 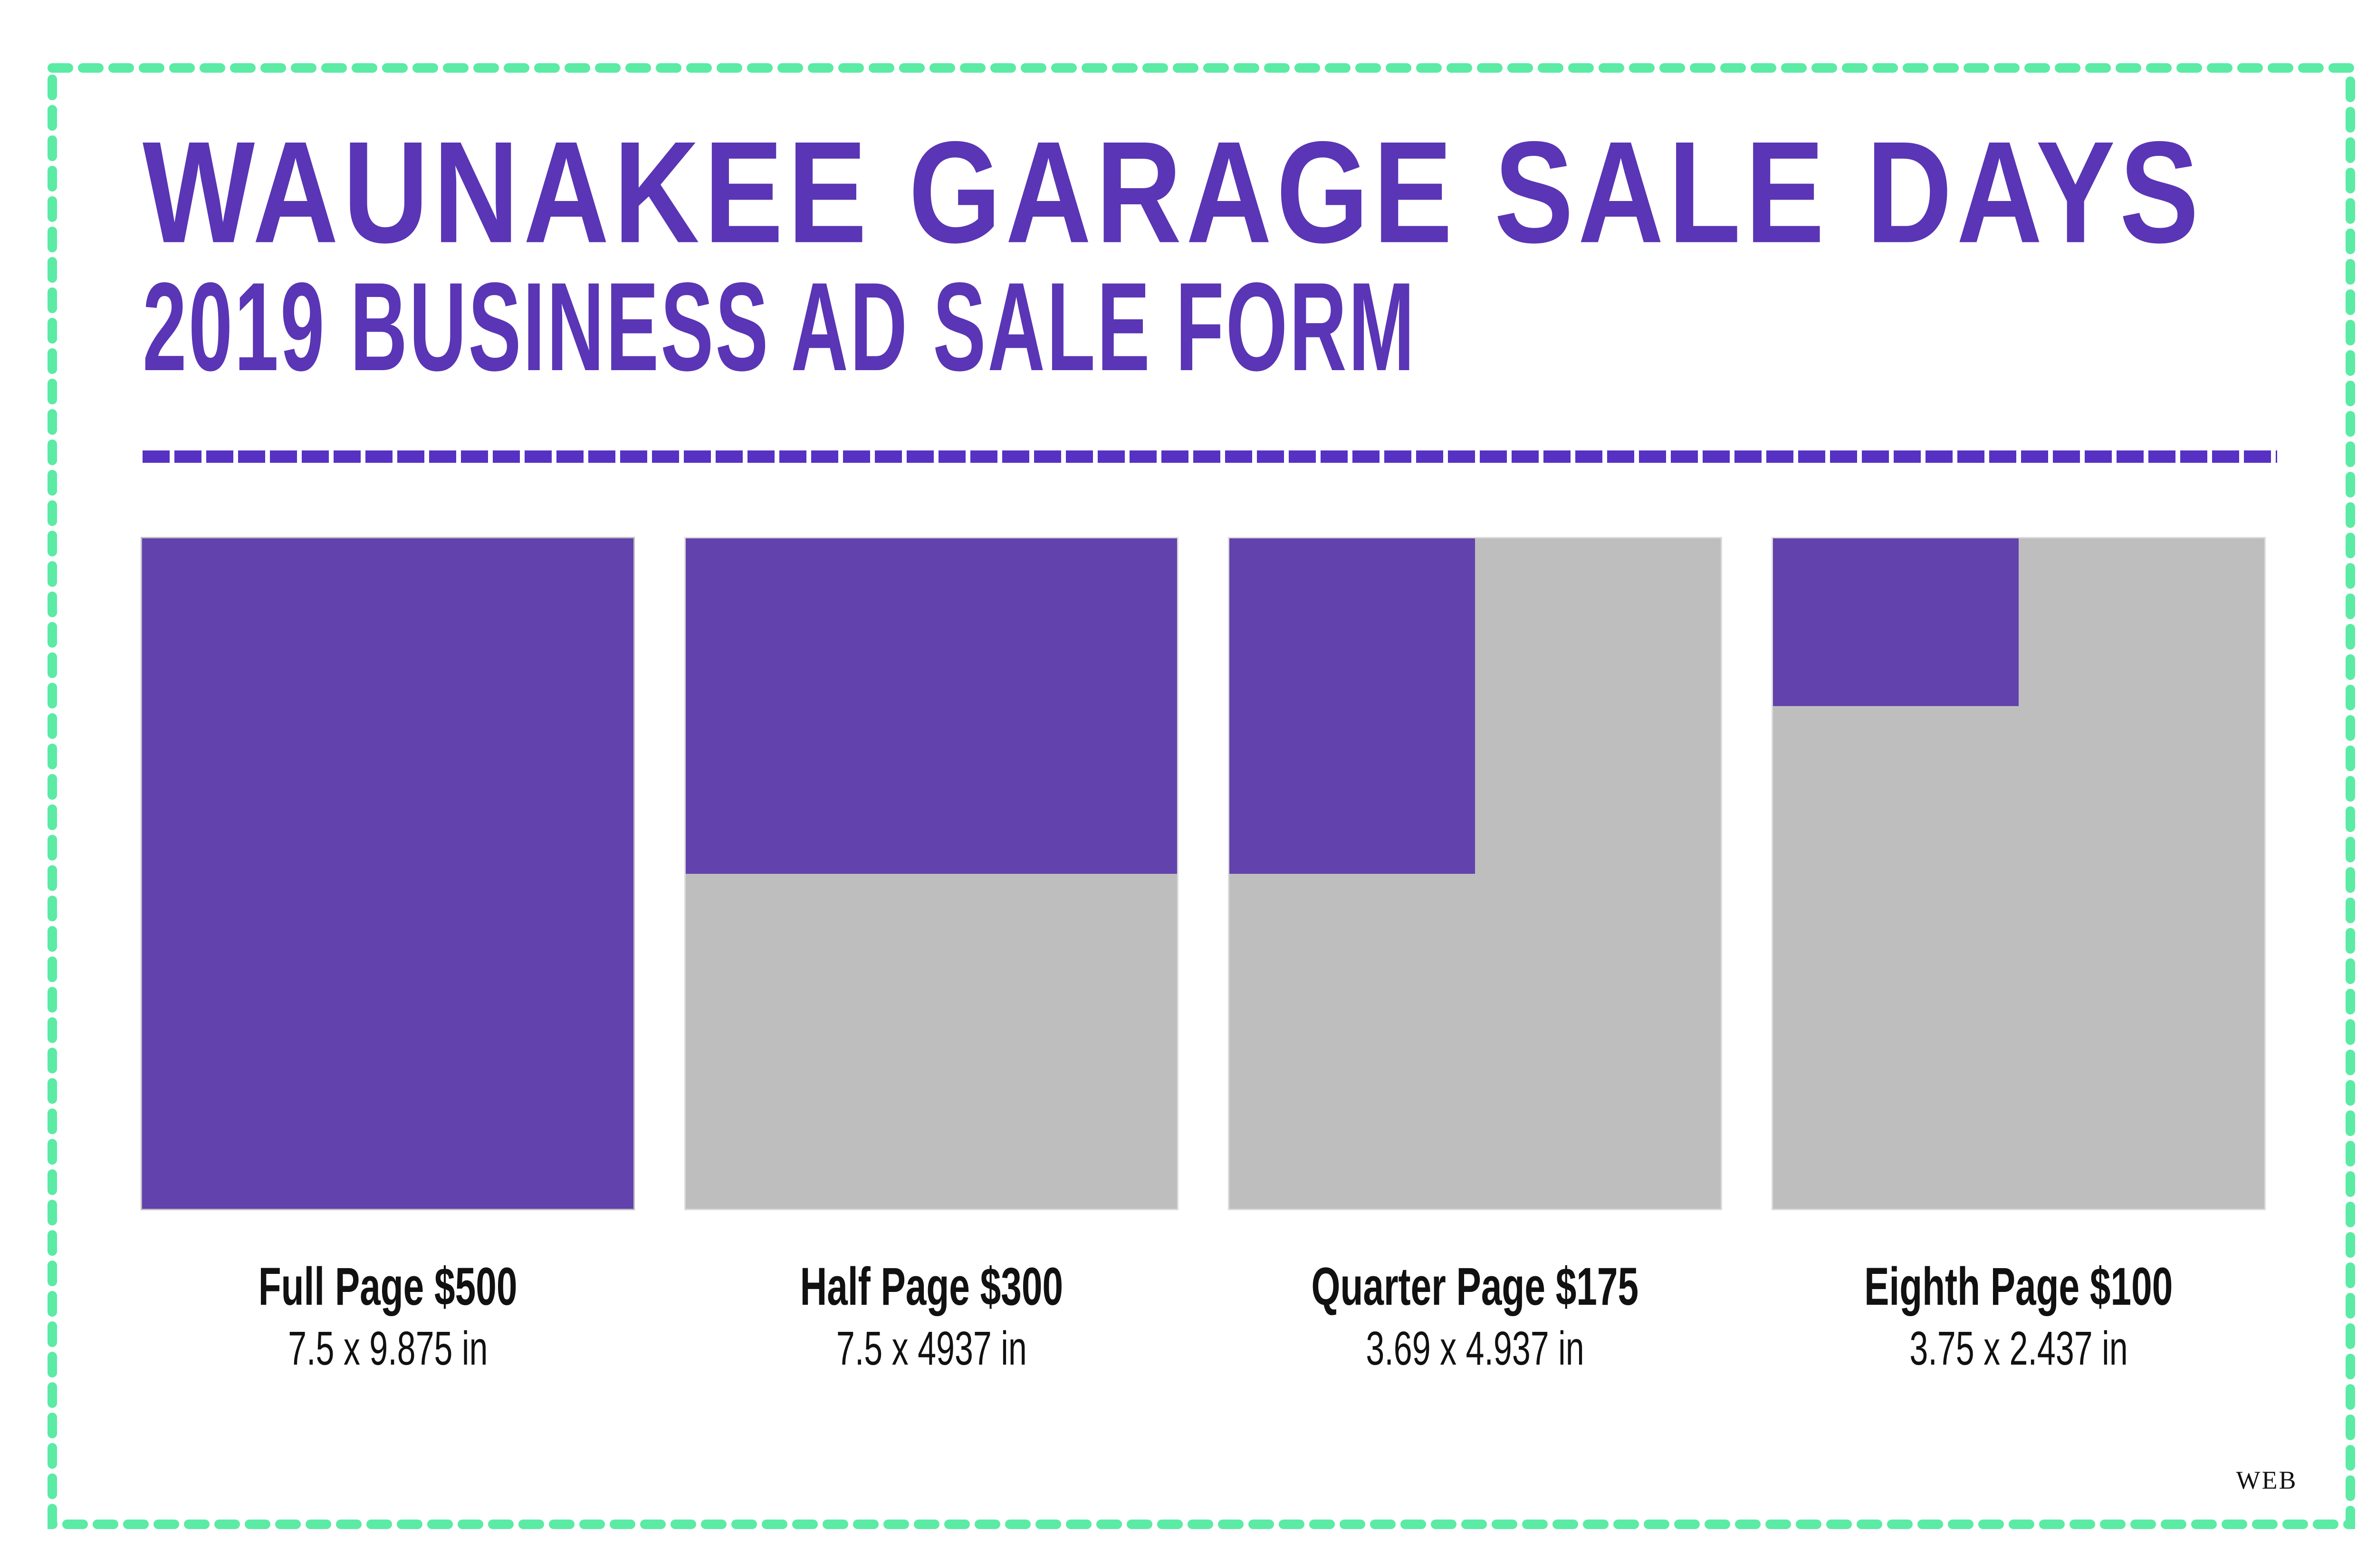 I want to click on ad-box-full-page, so click(x=388, y=873).